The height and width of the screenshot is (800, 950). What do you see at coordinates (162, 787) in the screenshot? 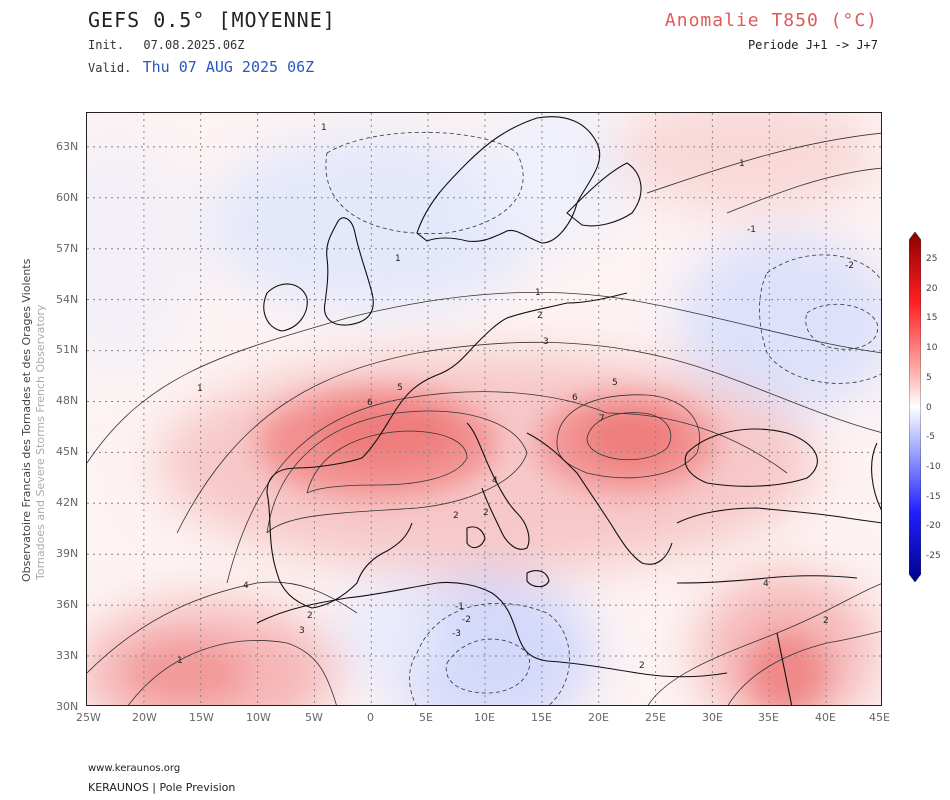
I see `brand-label: KERAUNOS | Pole Prevision` at bounding box center [162, 787].